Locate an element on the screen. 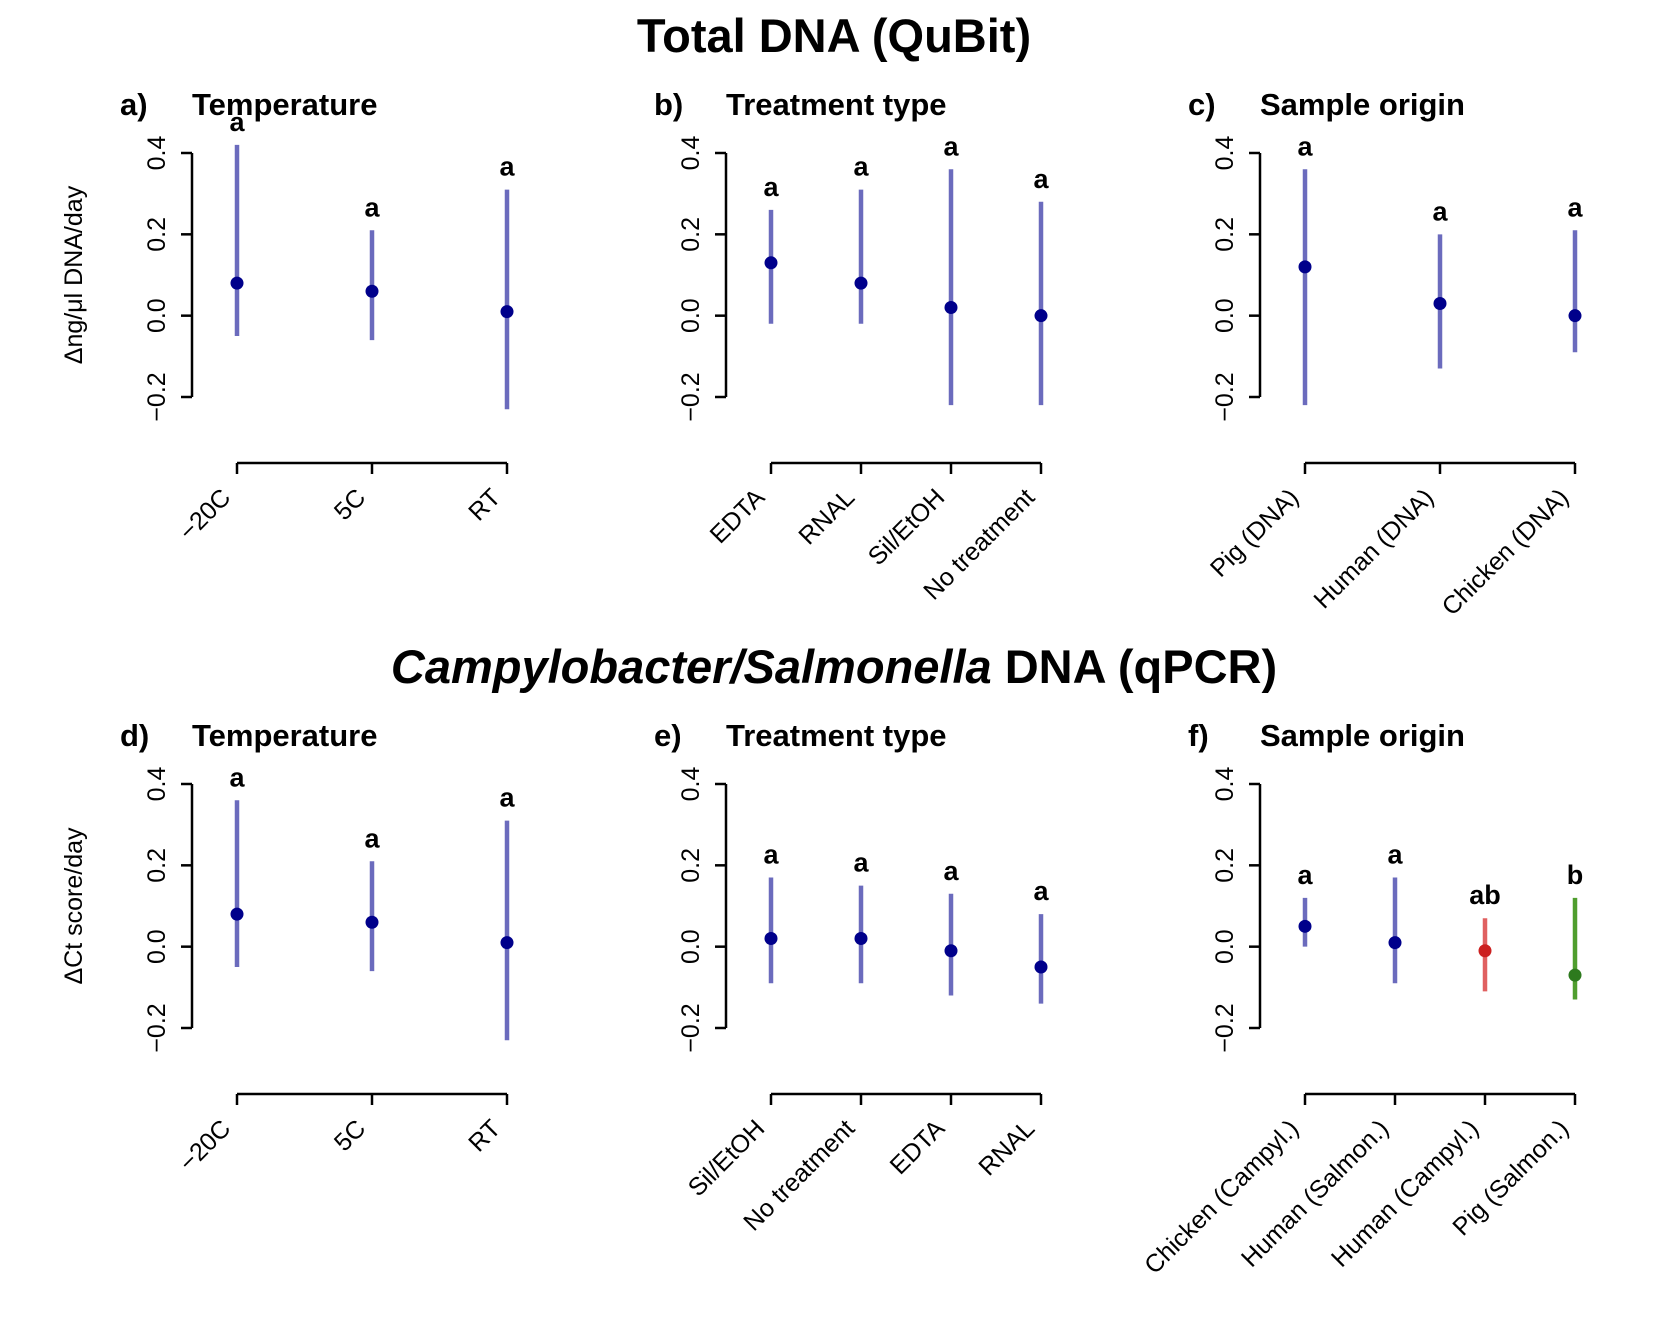 The height and width of the screenshot is (1324, 1668). x-tick-label: Human (DNA) is located at coordinates (1373, 548).